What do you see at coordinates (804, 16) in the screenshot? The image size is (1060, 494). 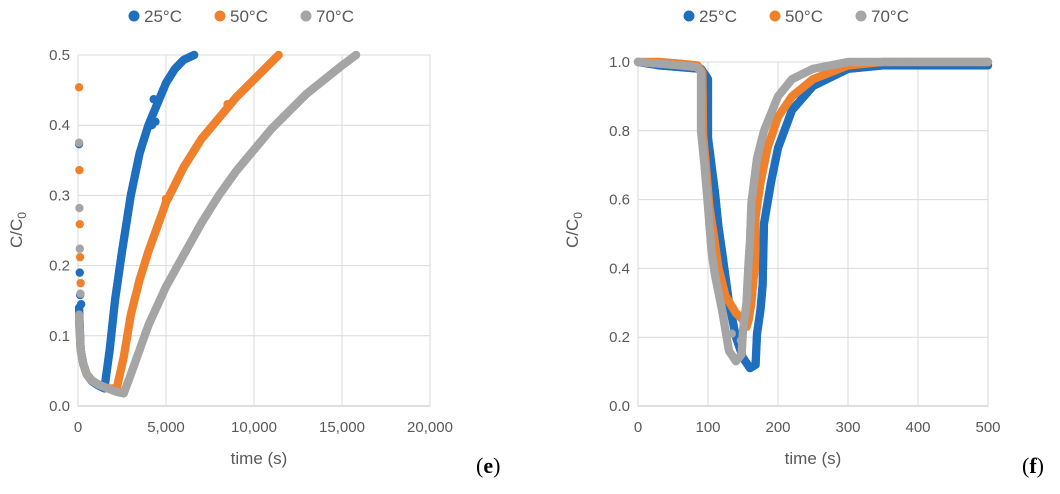 I see `chart-f-legend-label-1: 50°C` at bounding box center [804, 16].